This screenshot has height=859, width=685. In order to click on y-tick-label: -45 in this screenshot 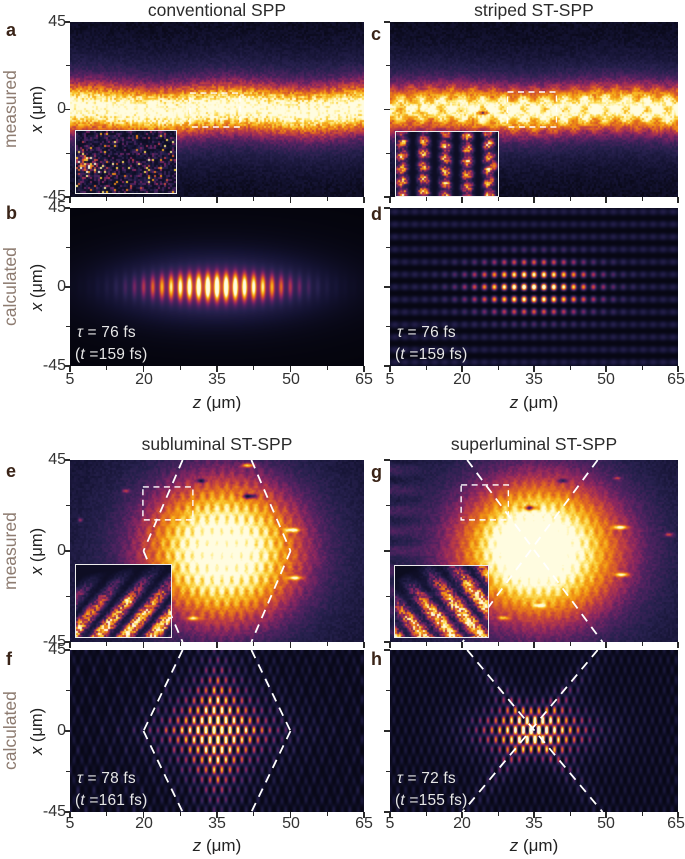, I will do `click(54, 641)`.